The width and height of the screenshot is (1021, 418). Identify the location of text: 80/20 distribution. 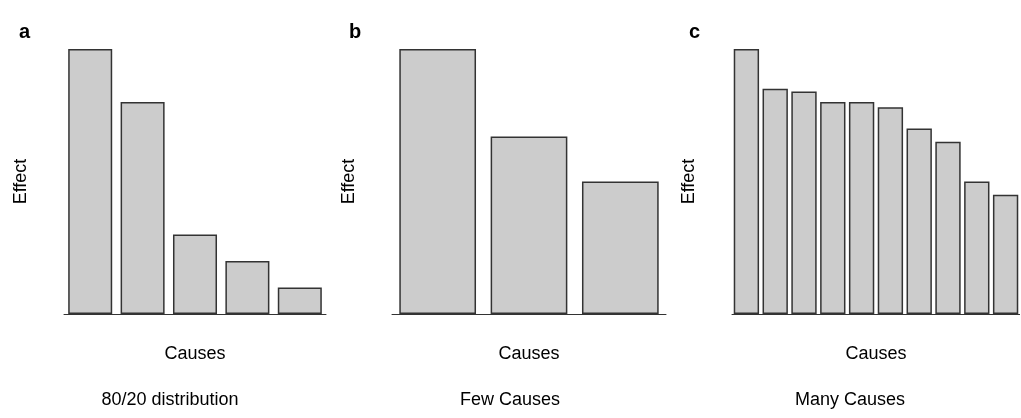
(170, 399).